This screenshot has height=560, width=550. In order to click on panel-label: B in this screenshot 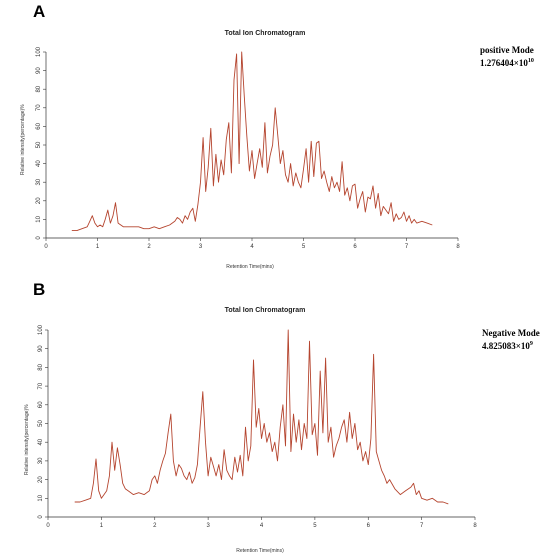, I will do `click(39, 289)`.